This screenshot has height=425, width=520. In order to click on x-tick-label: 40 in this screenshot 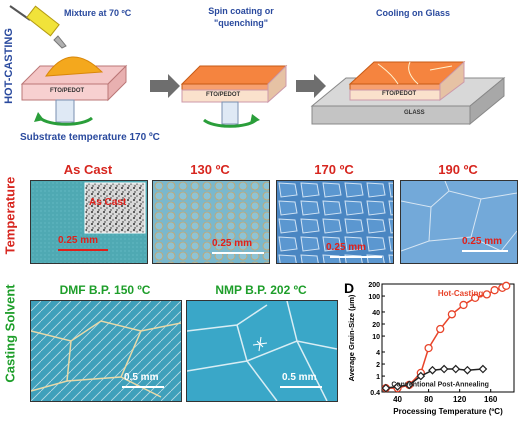, I will do `click(397, 399)`.